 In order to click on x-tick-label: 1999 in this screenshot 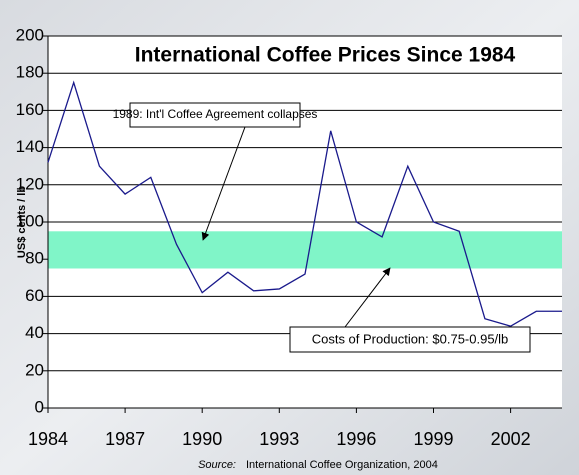, I will do `click(433, 439)`.